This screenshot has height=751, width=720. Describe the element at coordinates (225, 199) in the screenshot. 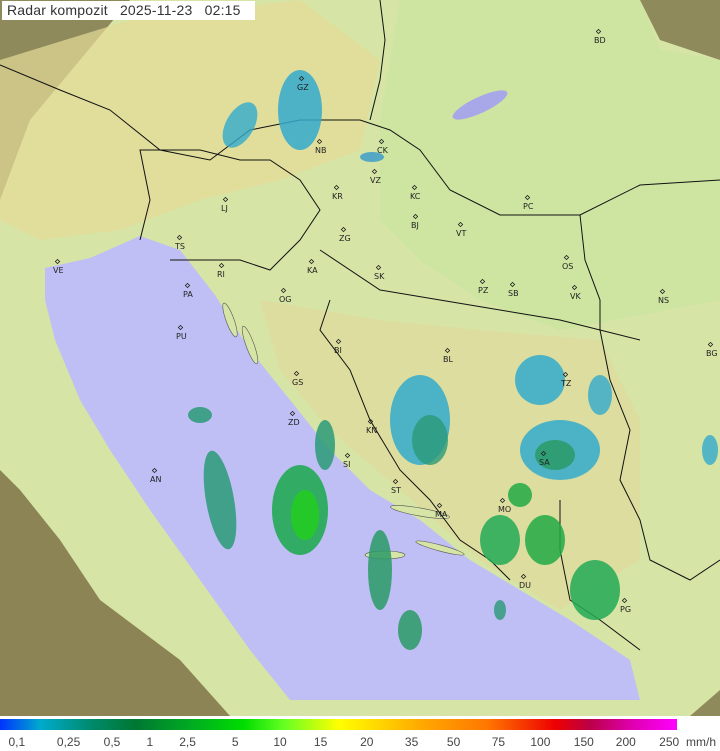

I see `city-marker-lj` at that location.